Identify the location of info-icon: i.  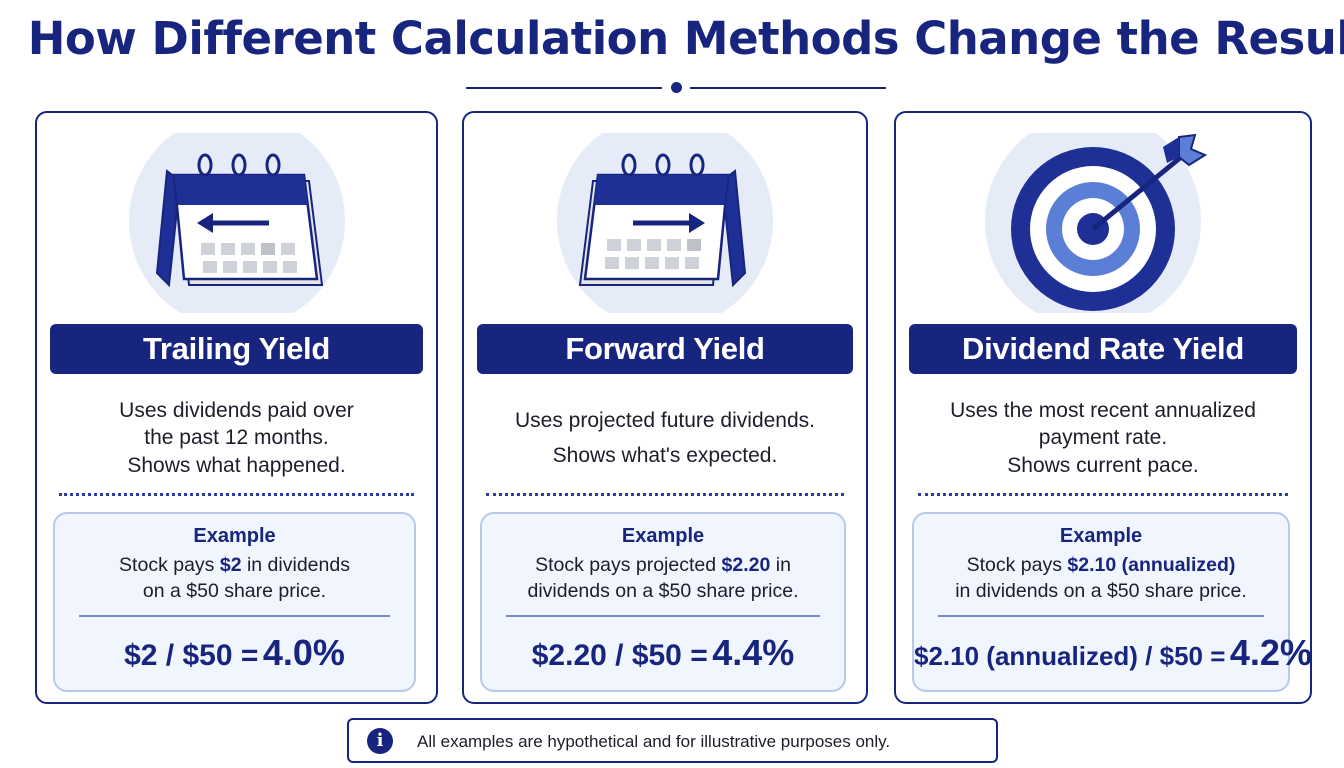
(380, 741).